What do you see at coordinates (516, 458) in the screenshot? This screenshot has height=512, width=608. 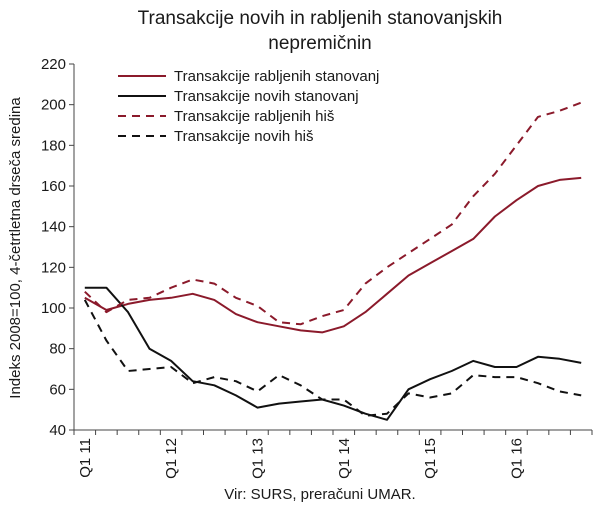 I see `x-tick-label: Q1 16` at bounding box center [516, 458].